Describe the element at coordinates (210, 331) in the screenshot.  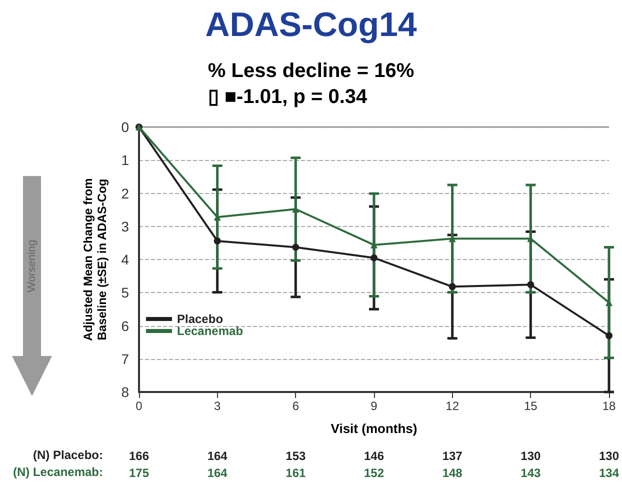
I see `legend-label: Lecanemab` at that location.